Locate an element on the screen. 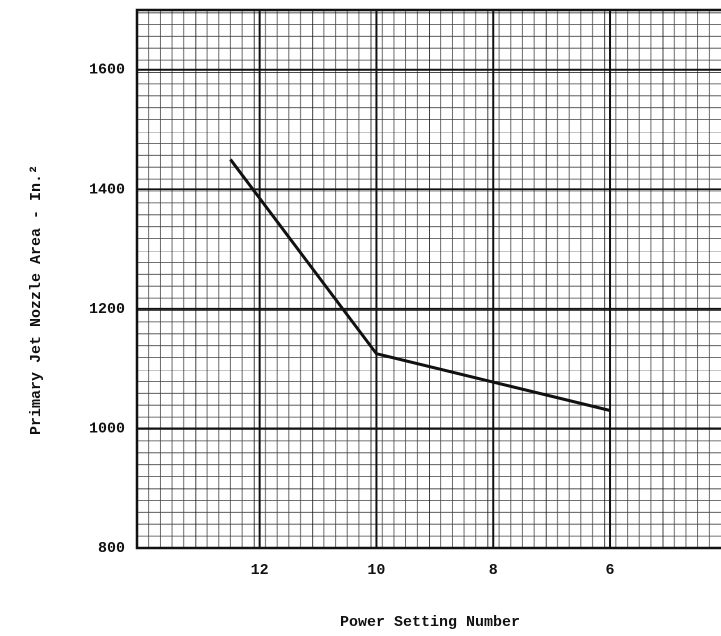  x-tick-label: 6 is located at coordinates (610, 570).